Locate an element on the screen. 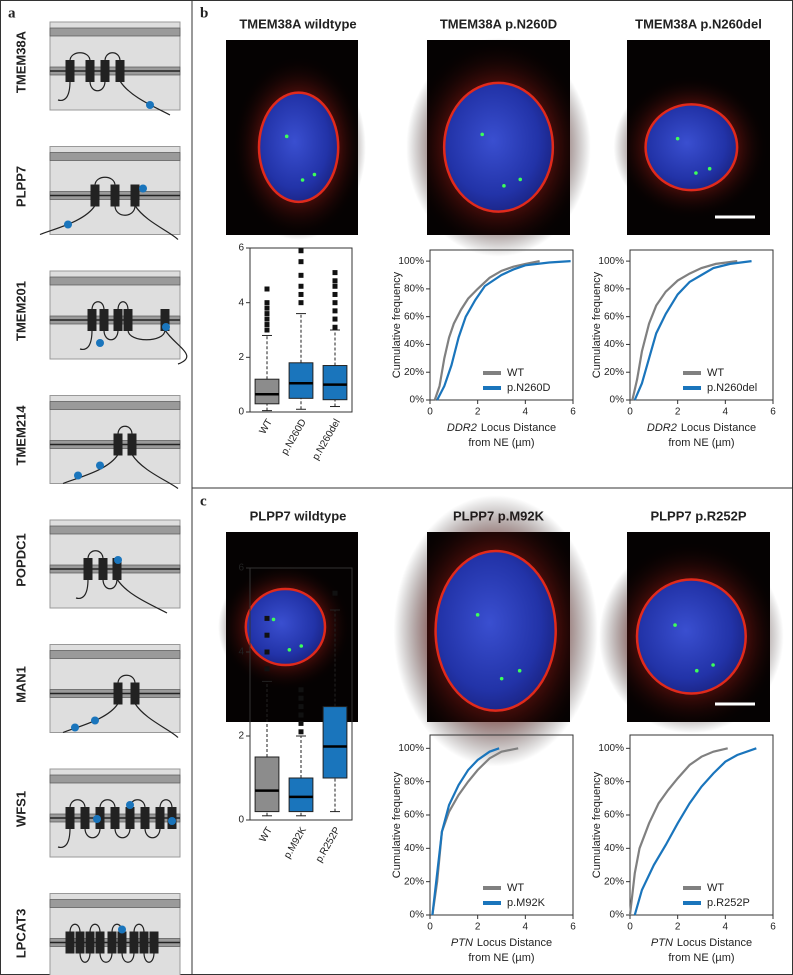  protein-name: PLPP7 is located at coordinates (20, 186).